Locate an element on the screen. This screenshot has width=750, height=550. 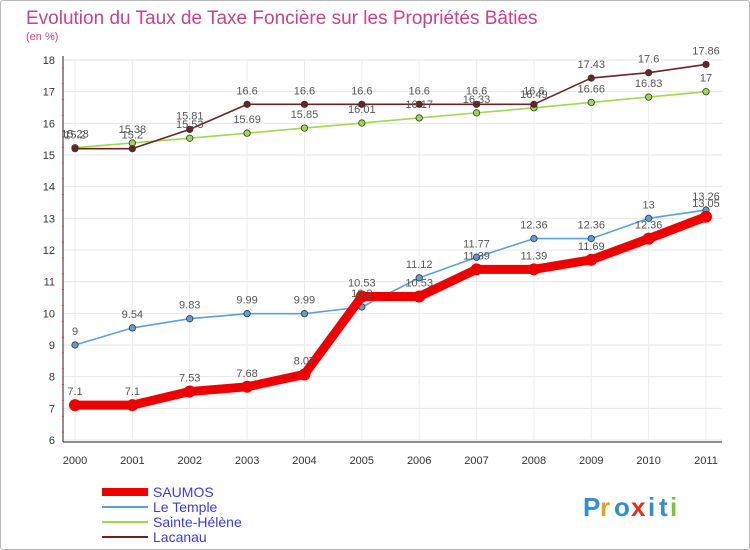
data-label: 9.83 is located at coordinates (189, 306).